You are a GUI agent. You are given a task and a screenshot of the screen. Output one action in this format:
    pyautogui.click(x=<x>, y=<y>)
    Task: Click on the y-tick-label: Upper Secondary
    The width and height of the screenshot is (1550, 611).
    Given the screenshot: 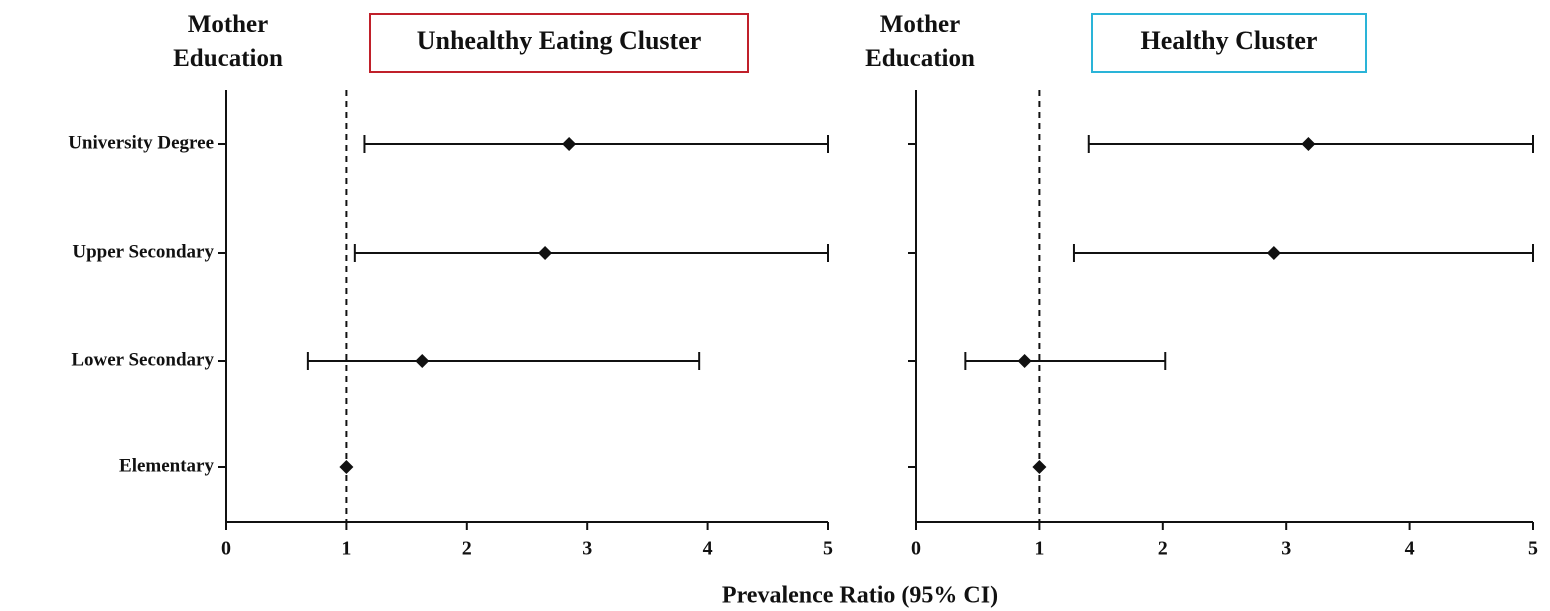 What is the action you would take?
    pyautogui.click(x=143, y=251)
    